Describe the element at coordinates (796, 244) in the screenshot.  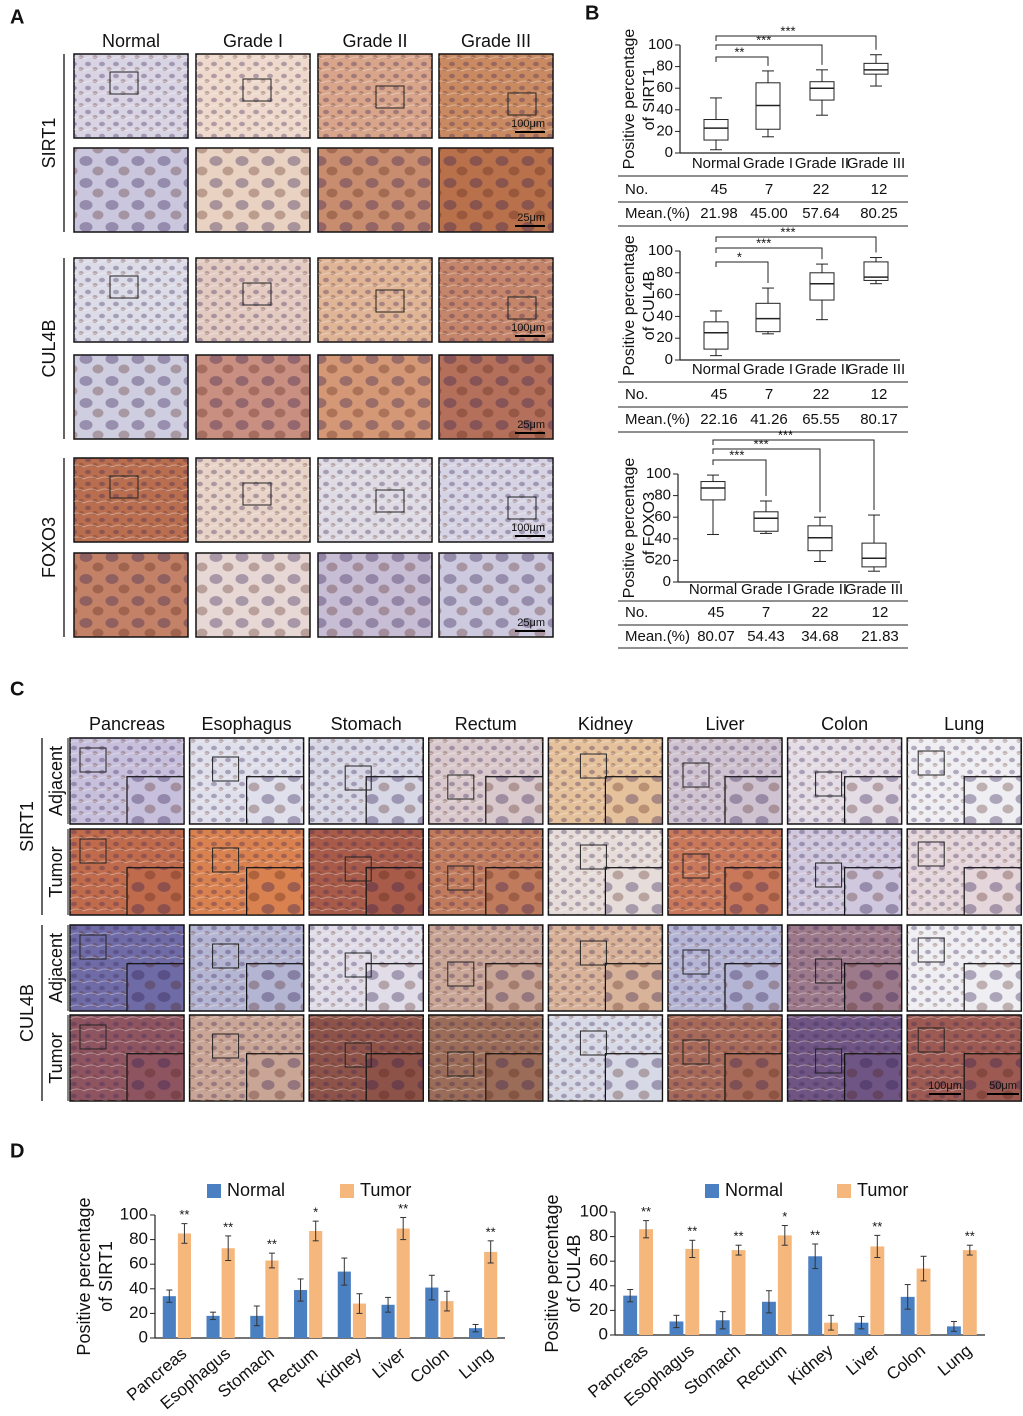
I see `significance-bracket` at that location.